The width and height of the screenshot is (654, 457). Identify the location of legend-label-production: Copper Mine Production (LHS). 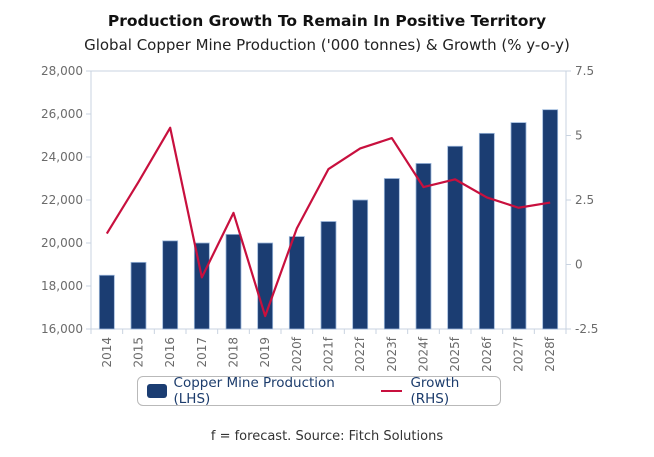
(254, 391).